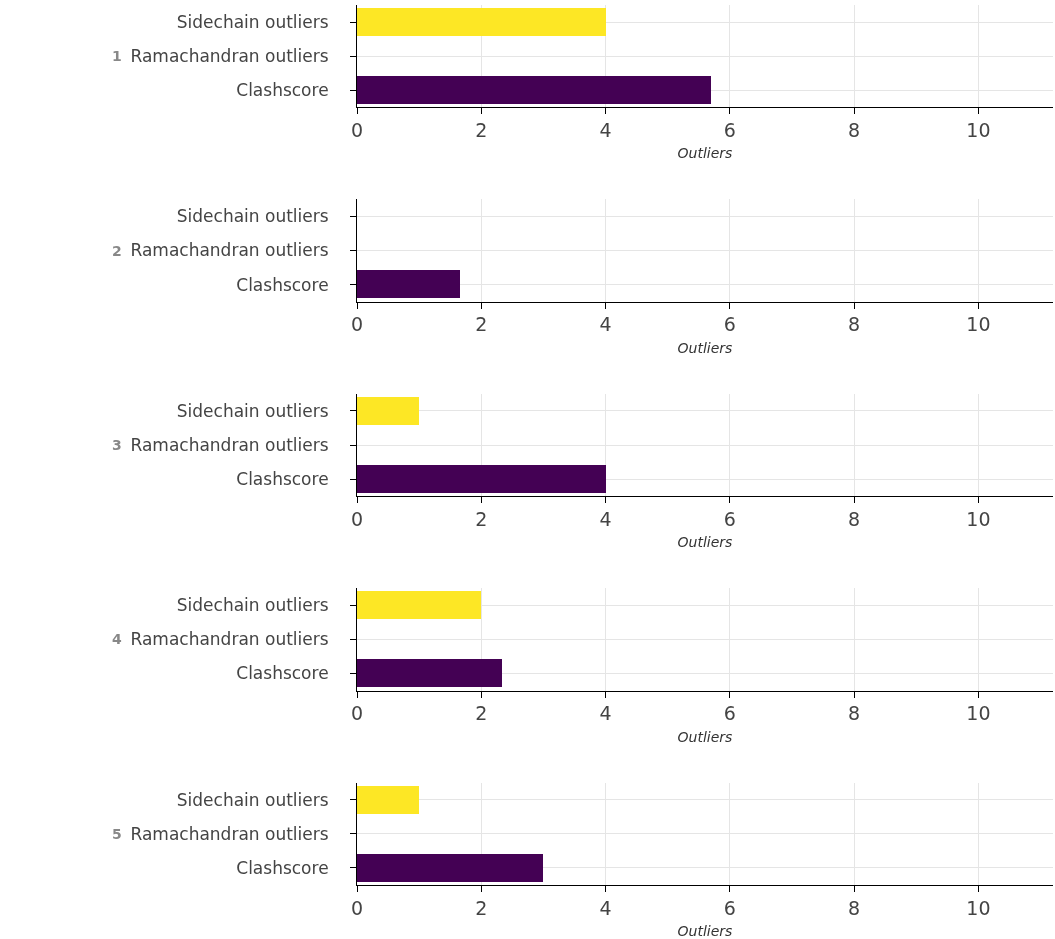 Image resolution: width=1055 pixels, height=939 pixels. Describe the element at coordinates (117, 639) in the screenshot. I see `y-axis-title: 4` at that location.